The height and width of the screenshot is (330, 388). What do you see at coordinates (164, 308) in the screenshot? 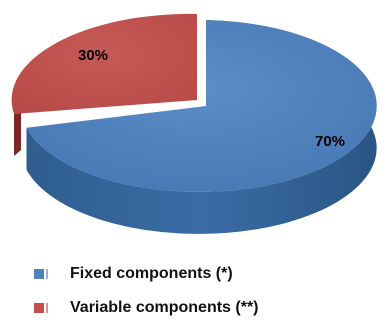
I see `legend-label-variable: Variable components (**)` at bounding box center [164, 308].